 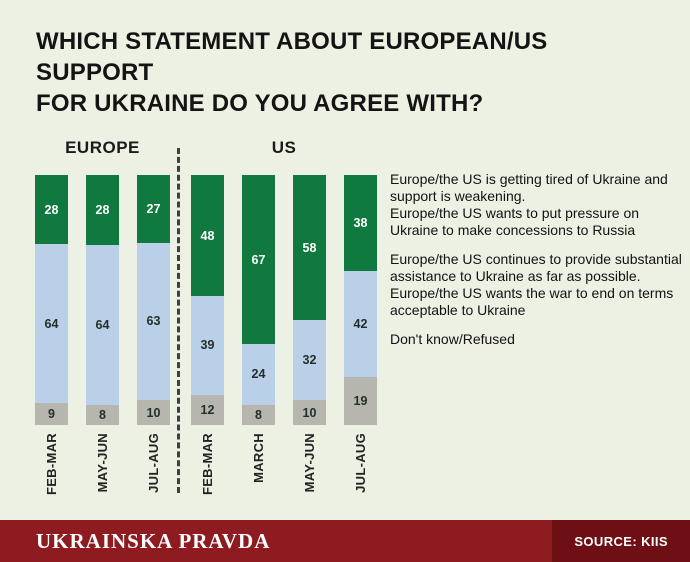 I want to click on bar-stack: 27 63 10, so click(x=153, y=300).